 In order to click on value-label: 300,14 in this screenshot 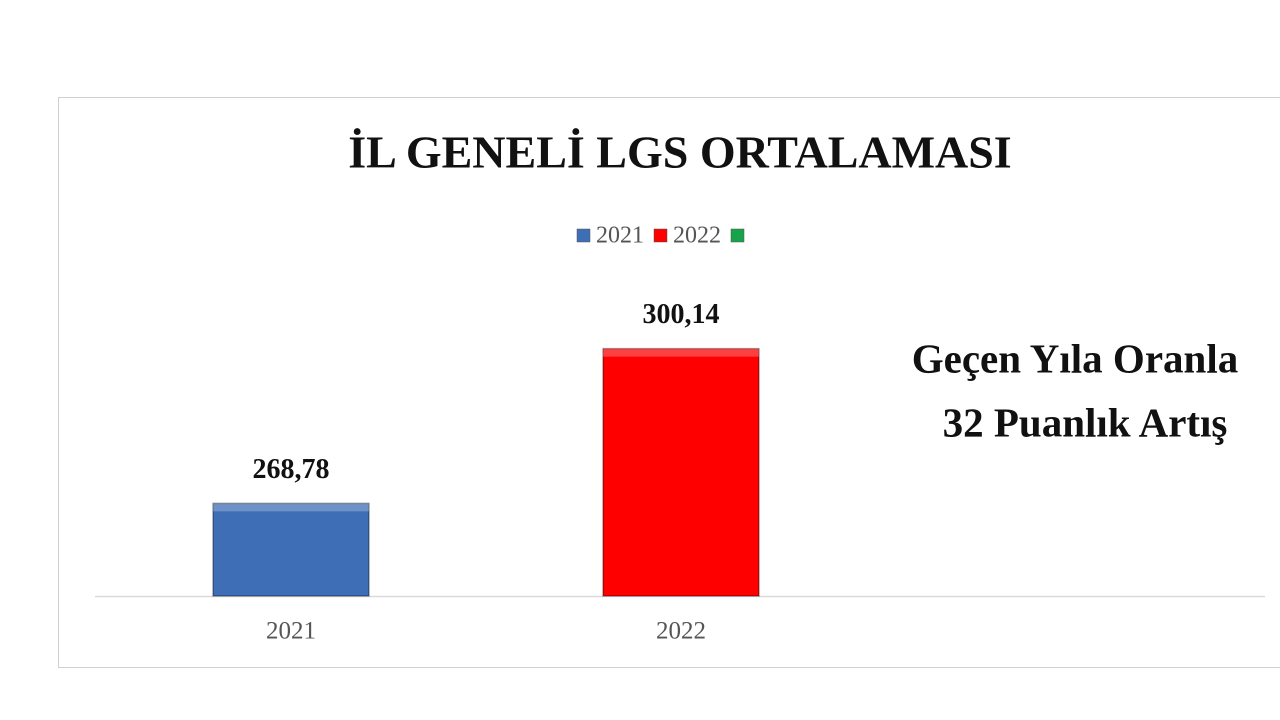, I will do `click(681, 314)`.